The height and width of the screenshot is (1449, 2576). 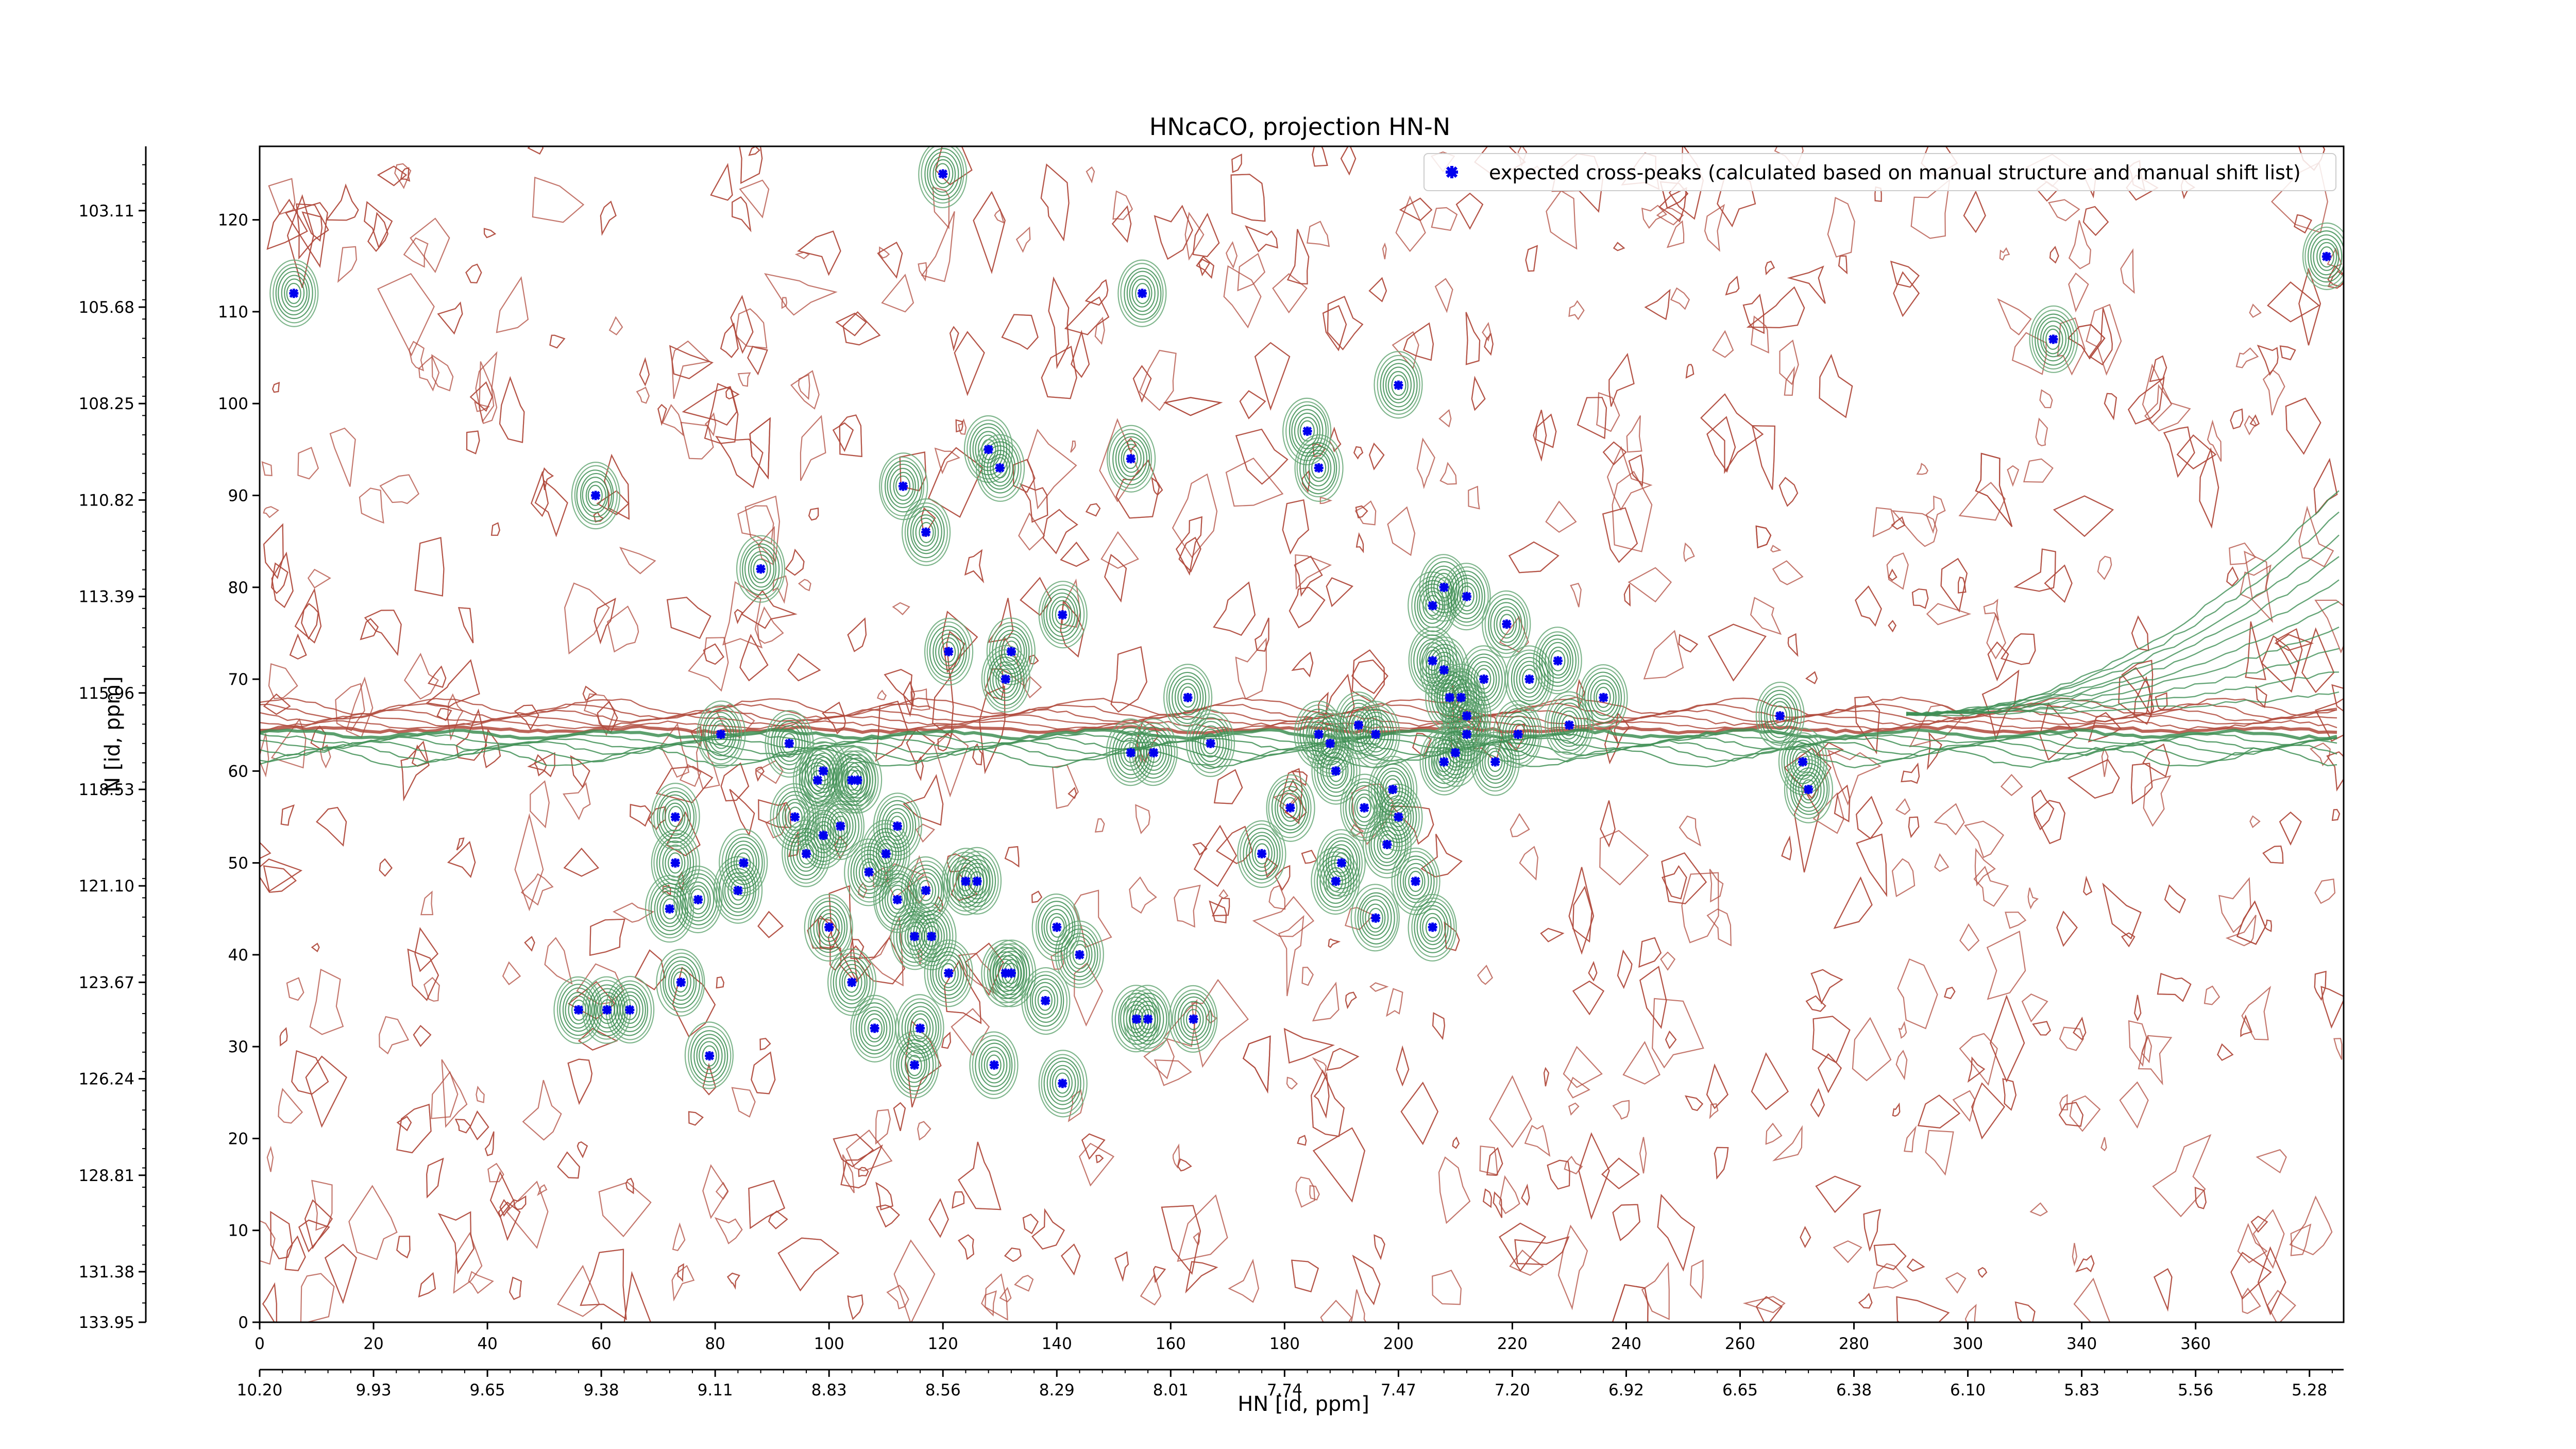 I want to click on x-ppm-tick-label: 8.56, so click(x=943, y=1390).